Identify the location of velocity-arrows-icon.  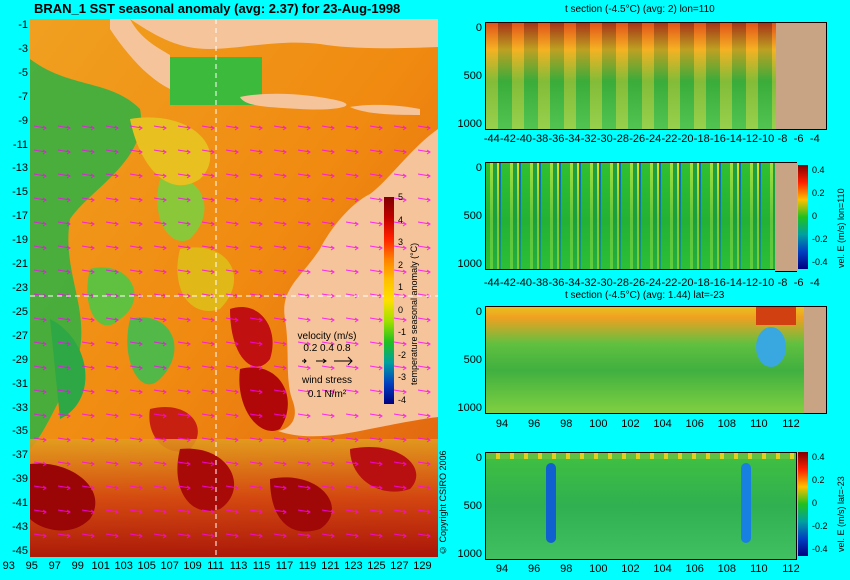
(327, 361).